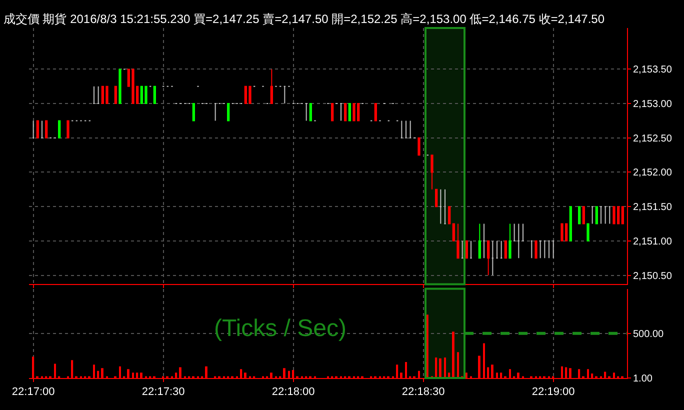 Image resolution: width=684 pixels, height=410 pixels. What do you see at coordinates (652, 104) in the screenshot?
I see `y-tick-label: 2,153.00` at bounding box center [652, 104].